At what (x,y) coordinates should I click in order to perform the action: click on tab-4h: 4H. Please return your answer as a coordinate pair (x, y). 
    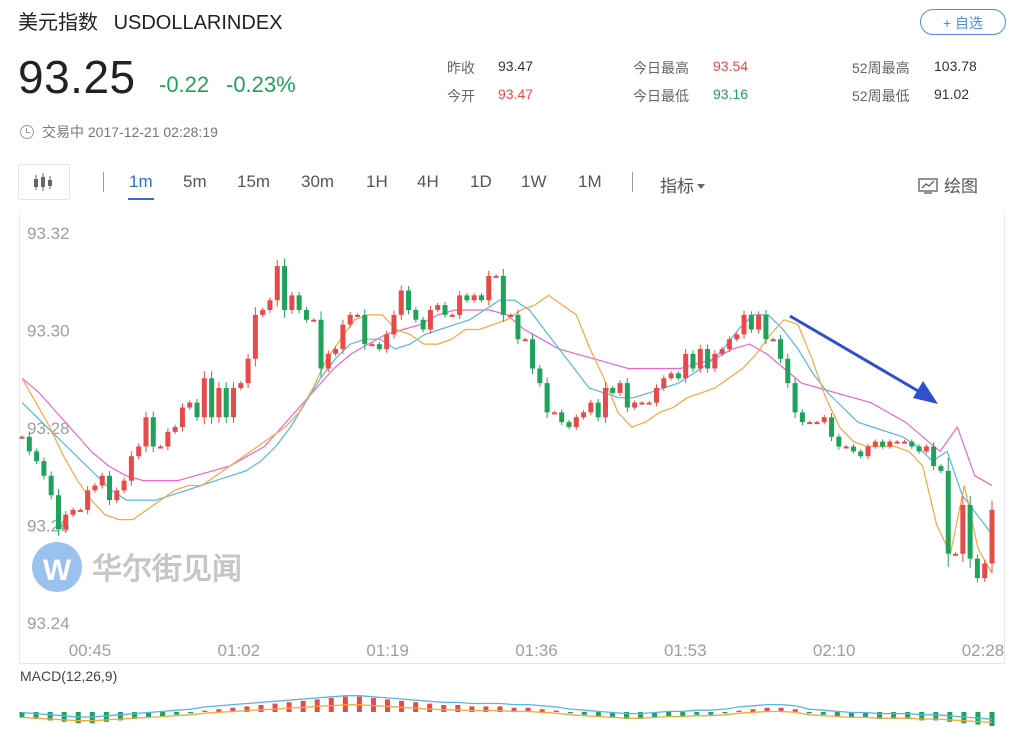
    Looking at the image, I should click on (428, 181).